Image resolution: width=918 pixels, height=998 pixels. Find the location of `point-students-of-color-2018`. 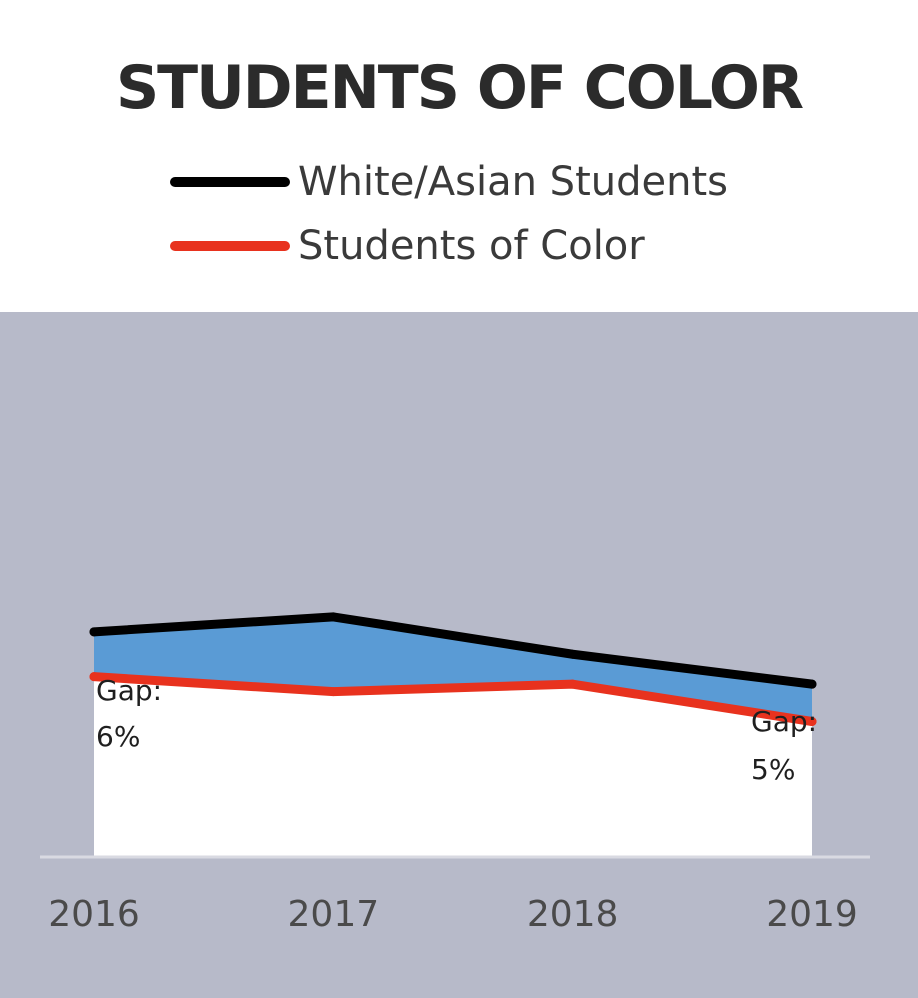

point-students-of-color-2018 is located at coordinates (573, 684).